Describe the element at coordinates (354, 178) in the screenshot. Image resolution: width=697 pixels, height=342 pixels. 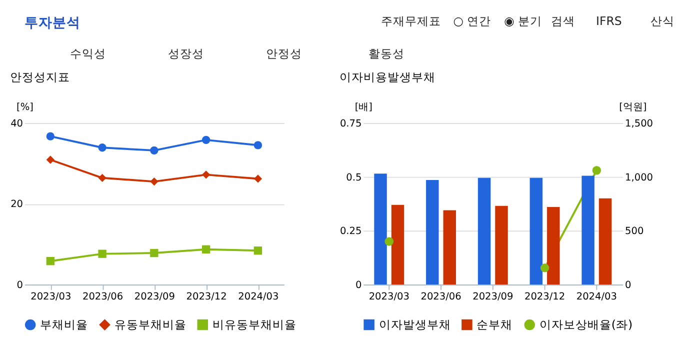
I see `y-tick-label: 0.5` at that location.